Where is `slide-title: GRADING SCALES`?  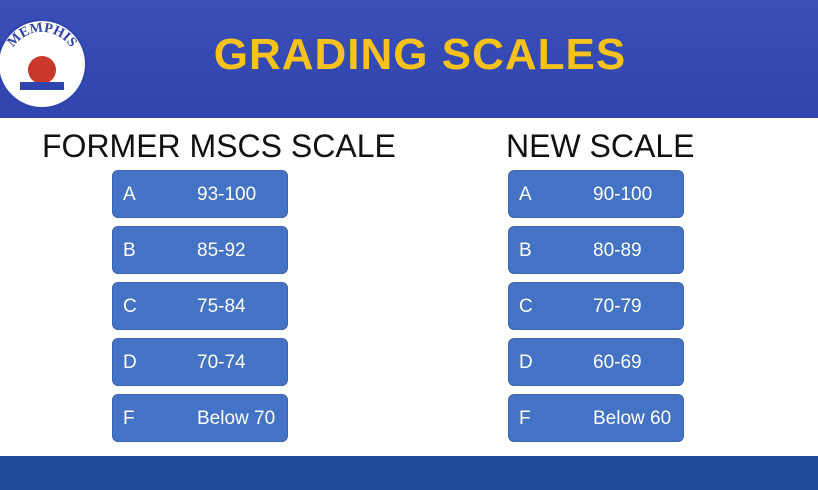
slide-title: GRADING SCALES is located at coordinates (420, 54).